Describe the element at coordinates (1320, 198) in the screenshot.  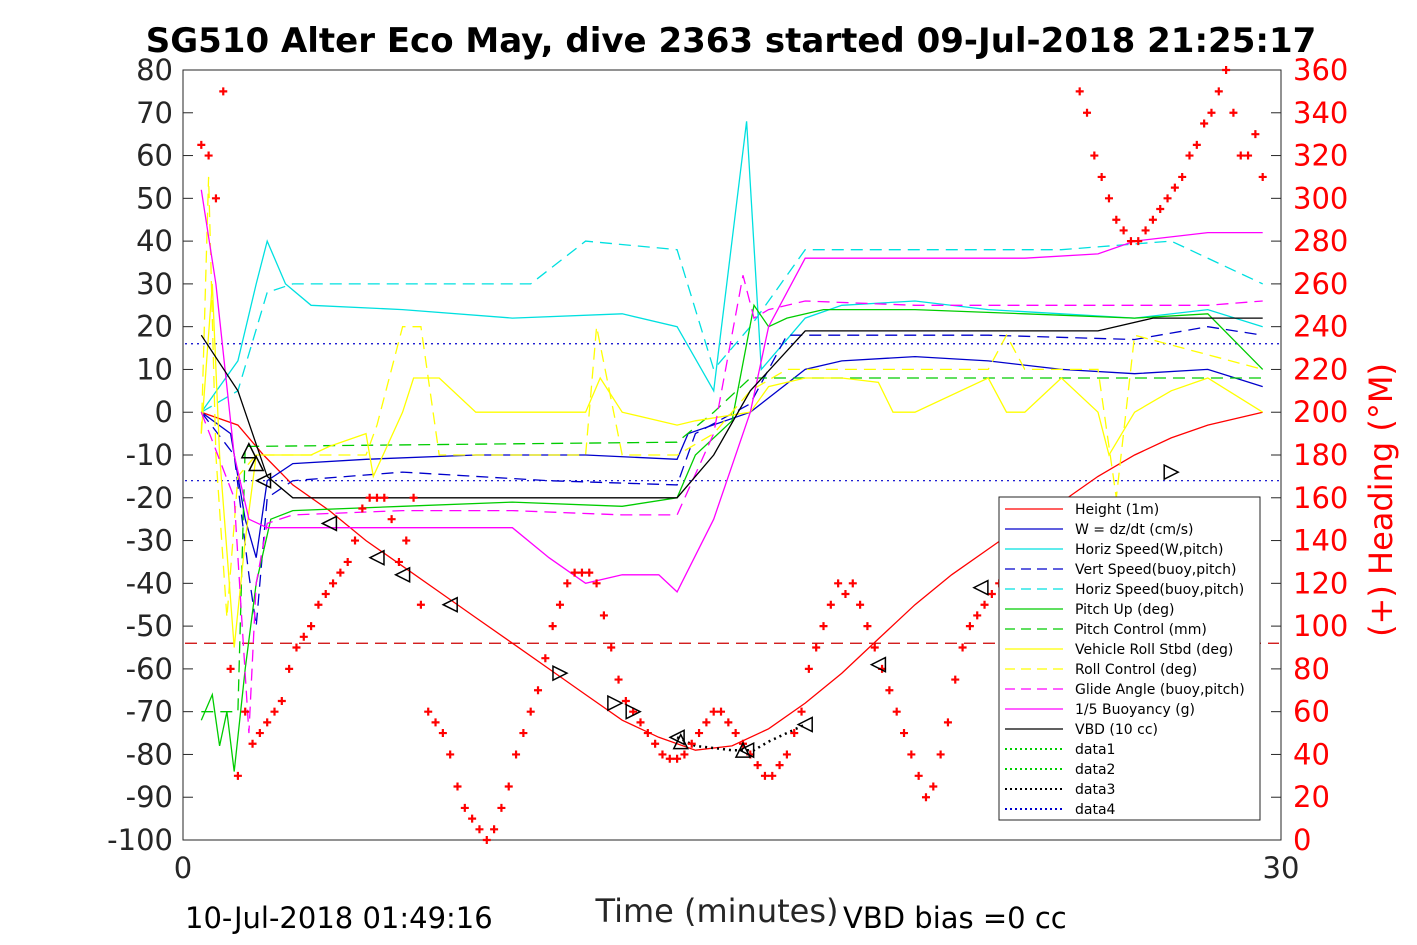
I see `right-tick-label: 300` at that location.